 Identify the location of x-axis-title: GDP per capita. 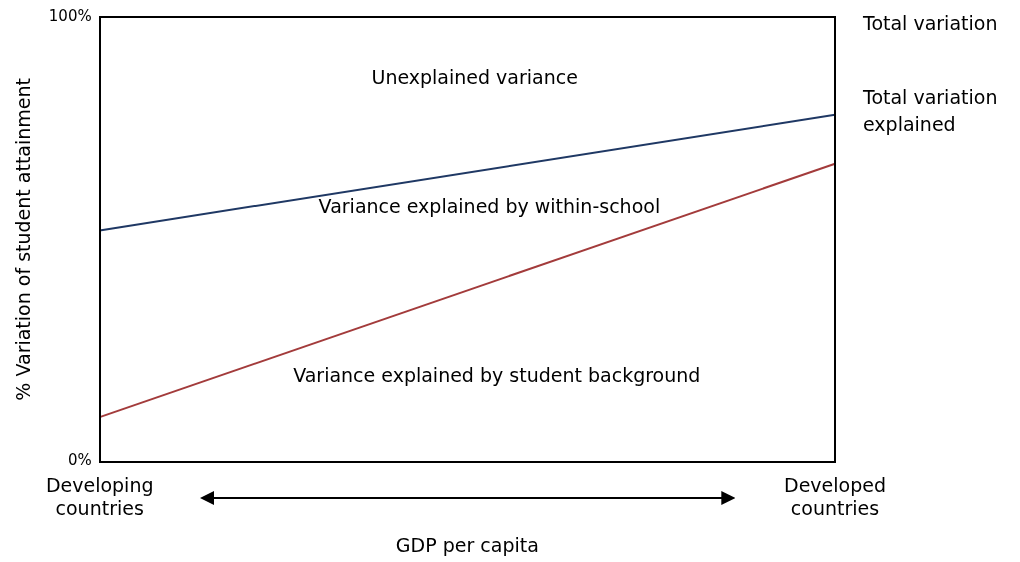
(467, 544).